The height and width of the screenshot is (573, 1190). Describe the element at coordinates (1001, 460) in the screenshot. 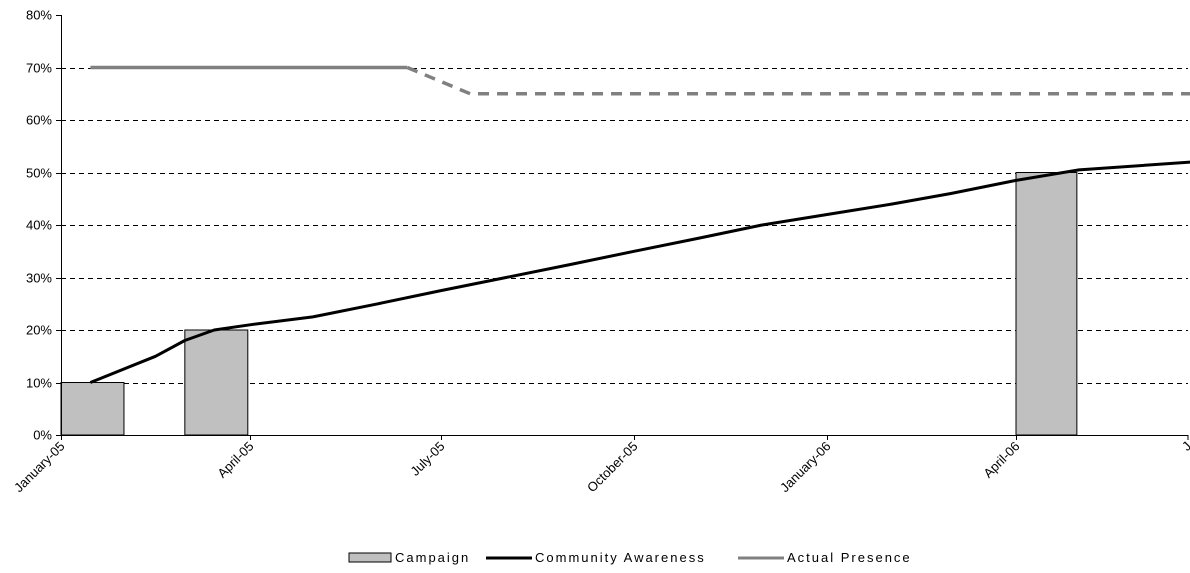

I see `x-tick-label: April-06` at that location.